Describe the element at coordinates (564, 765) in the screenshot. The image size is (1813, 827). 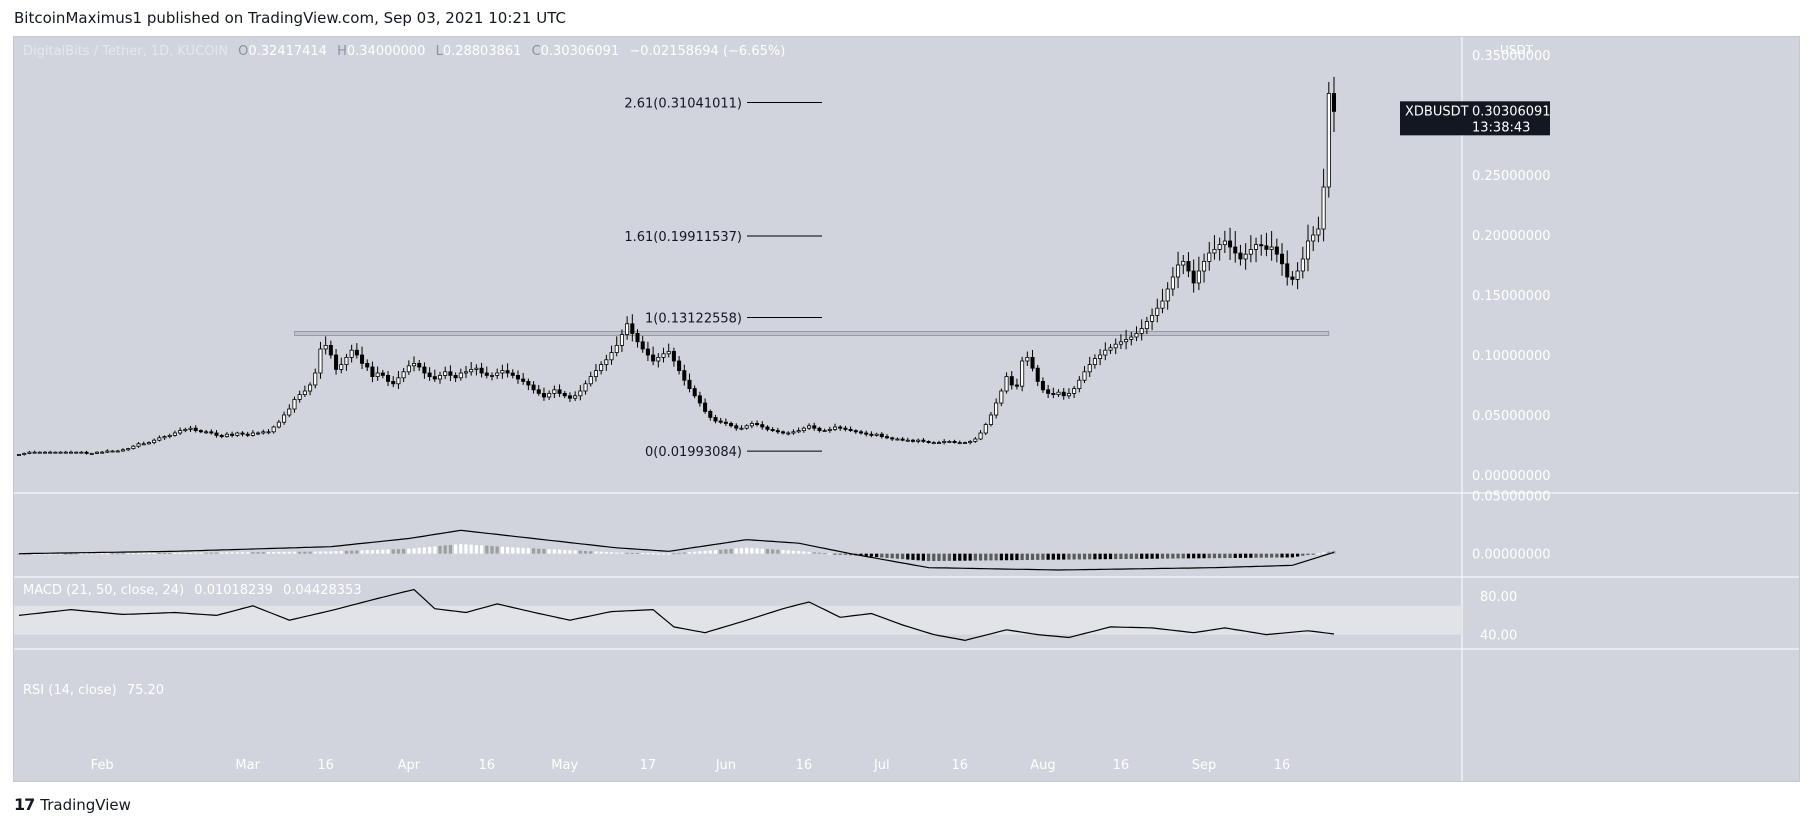
I see `time-tick-label: May` at that location.